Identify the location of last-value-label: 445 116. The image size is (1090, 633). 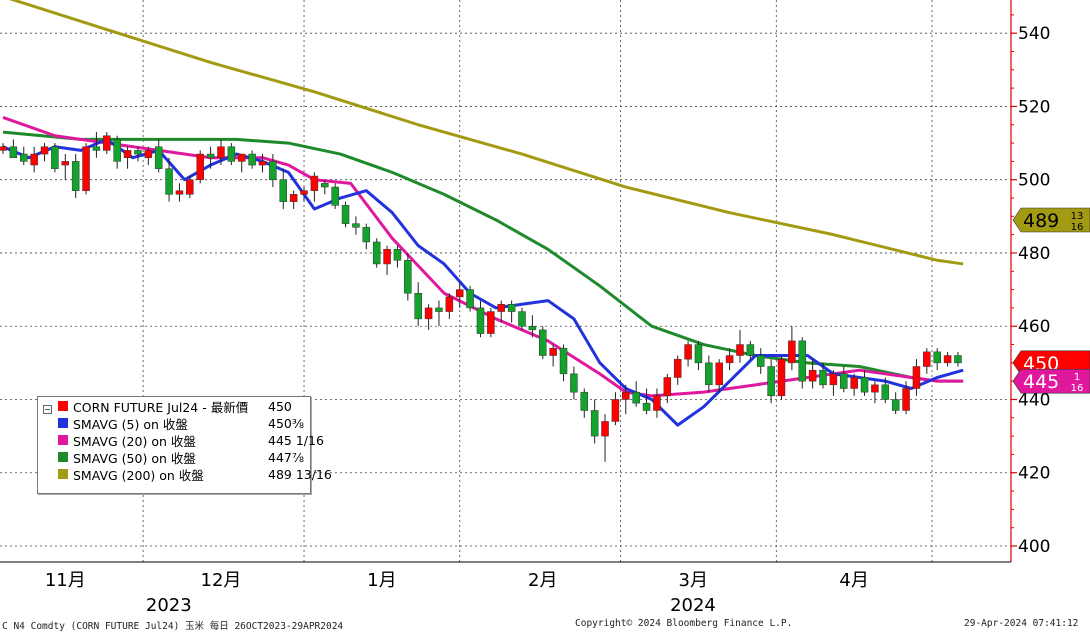
(1051, 381).